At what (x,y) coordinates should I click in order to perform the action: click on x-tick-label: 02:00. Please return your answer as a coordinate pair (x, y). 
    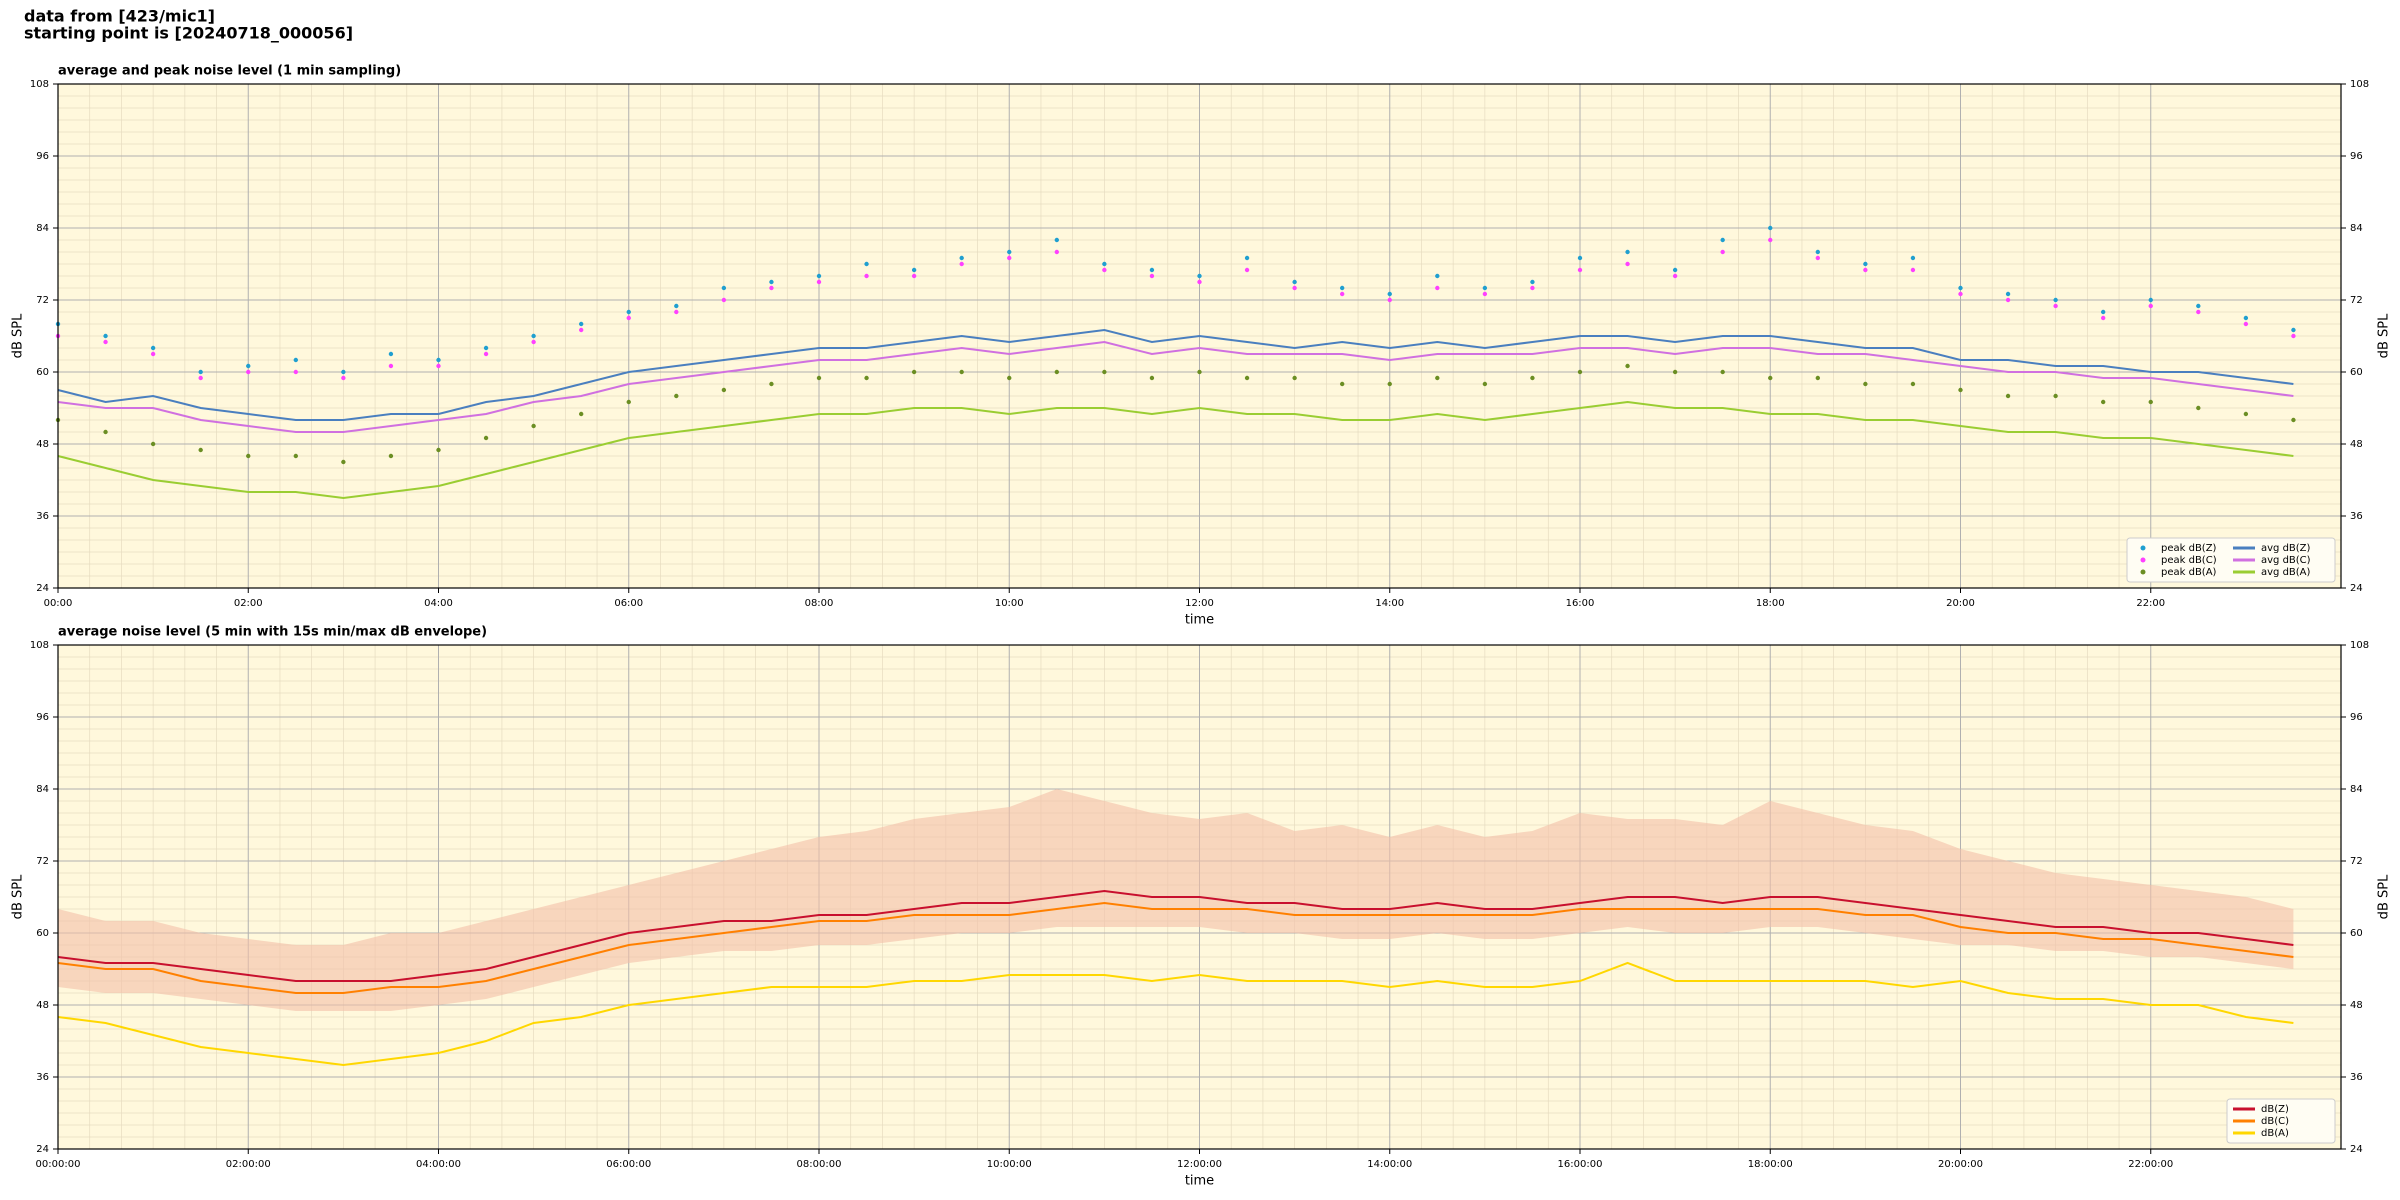
    Looking at the image, I should click on (248, 603).